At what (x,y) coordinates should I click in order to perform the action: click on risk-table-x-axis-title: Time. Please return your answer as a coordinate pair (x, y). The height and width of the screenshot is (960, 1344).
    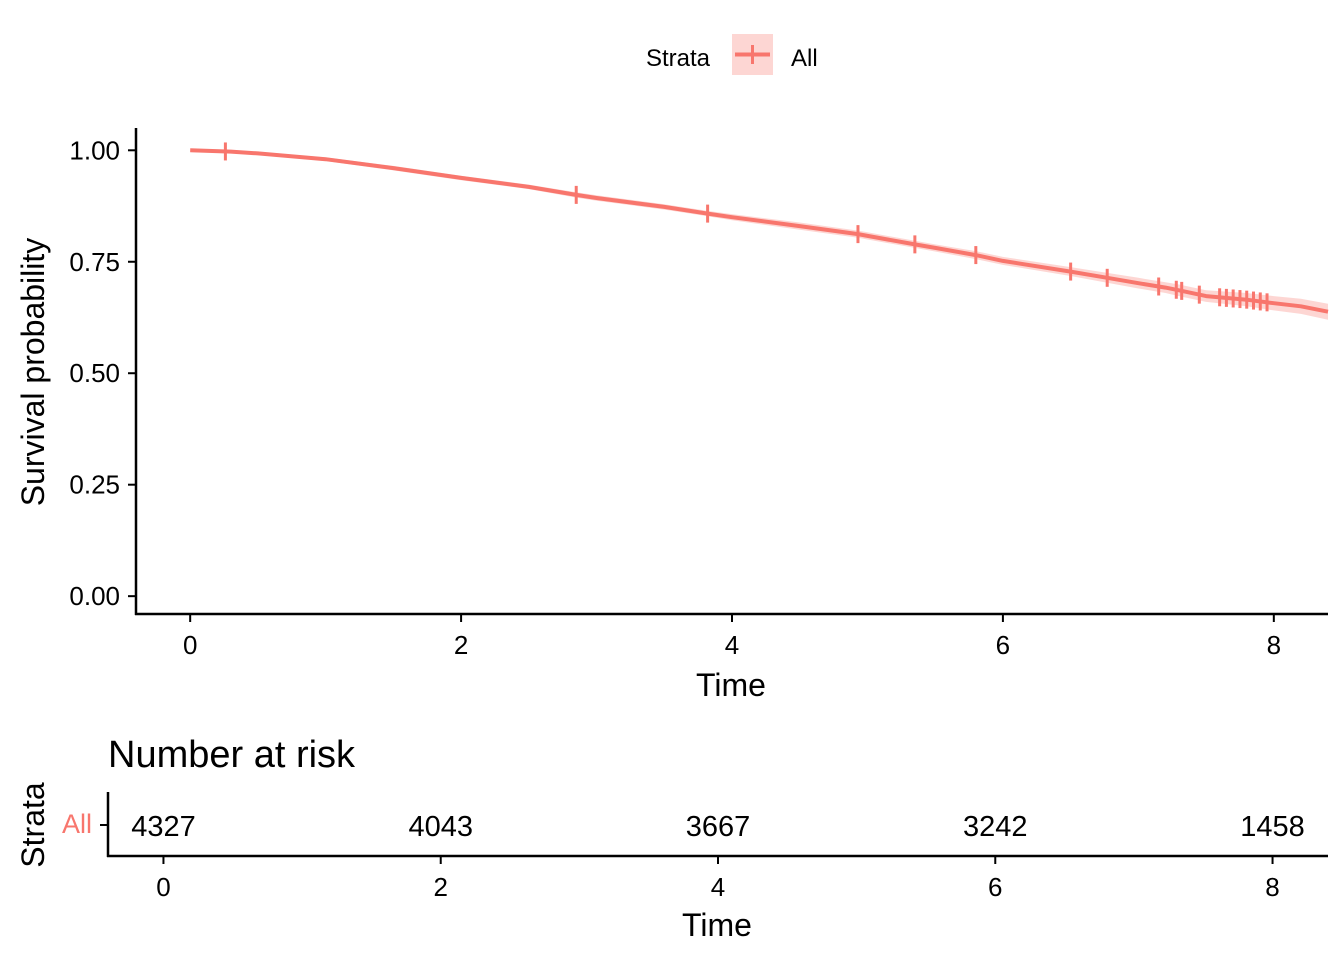
    Looking at the image, I should click on (717, 925).